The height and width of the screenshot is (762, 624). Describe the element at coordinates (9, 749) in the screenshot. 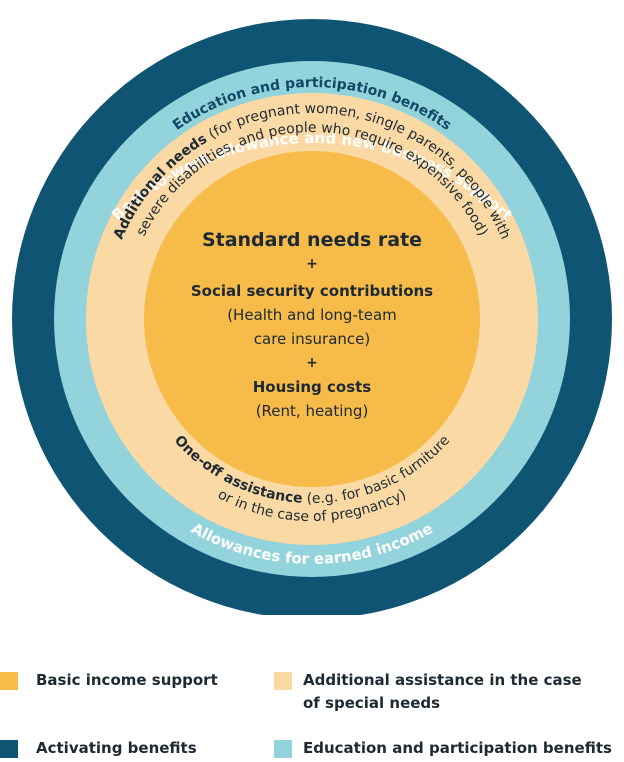

I see `legend-swatch-activating` at that location.